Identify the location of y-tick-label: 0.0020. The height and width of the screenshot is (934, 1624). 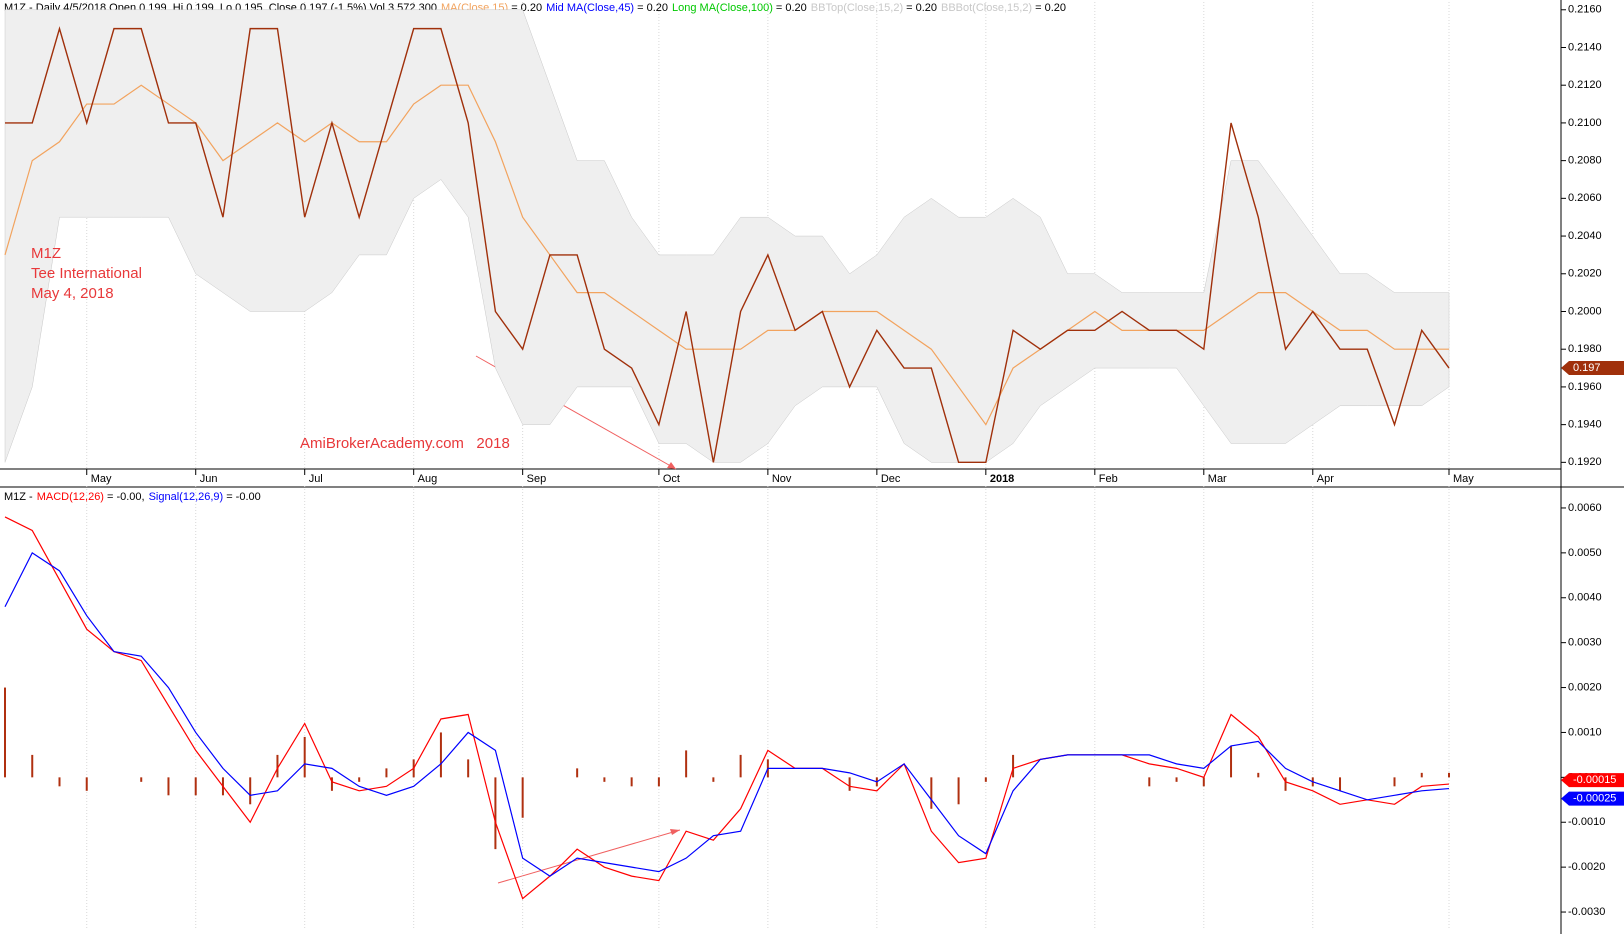
(1585, 687).